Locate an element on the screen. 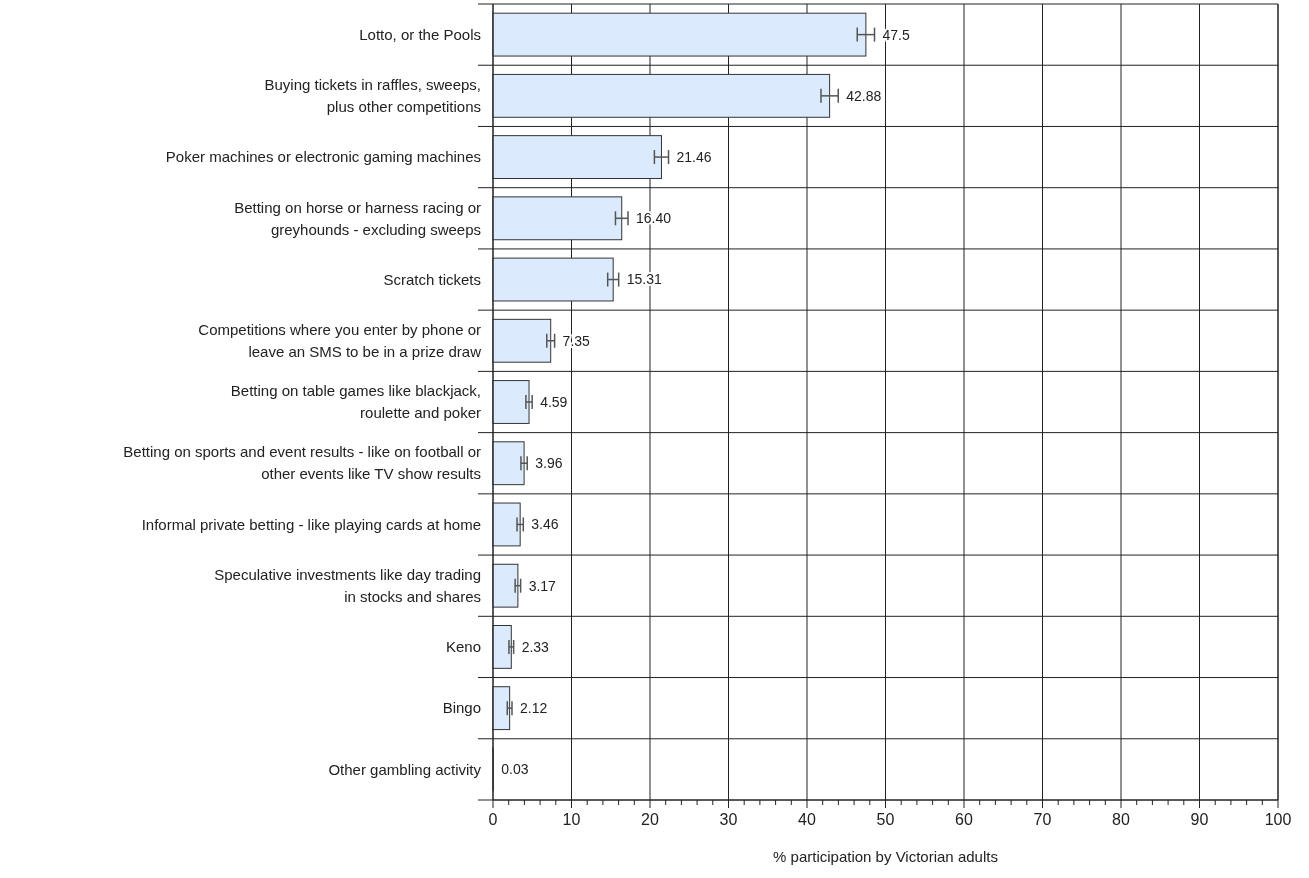  data-label: 21.46 is located at coordinates (694, 156).